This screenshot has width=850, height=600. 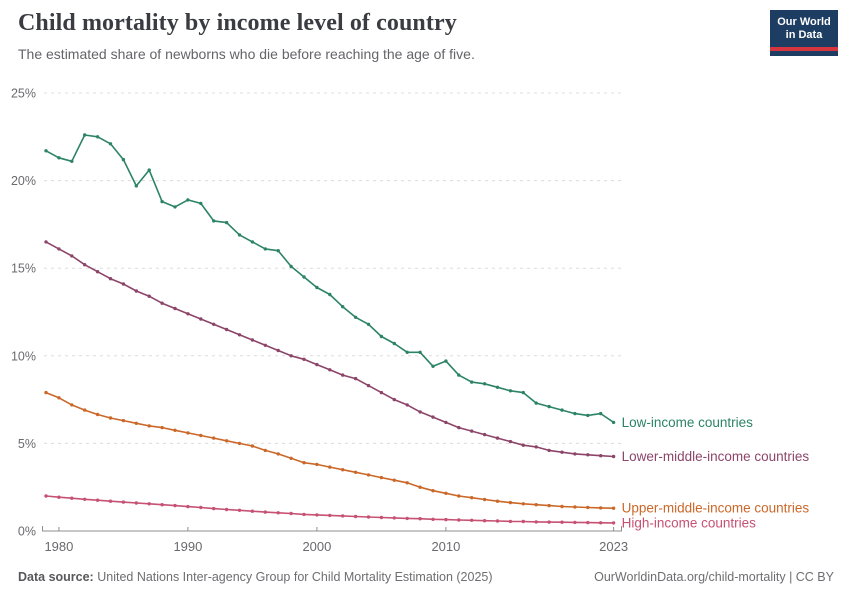 What do you see at coordinates (688, 422) in the screenshot?
I see `series-label-low-income-countries: Low-income countries` at bounding box center [688, 422].